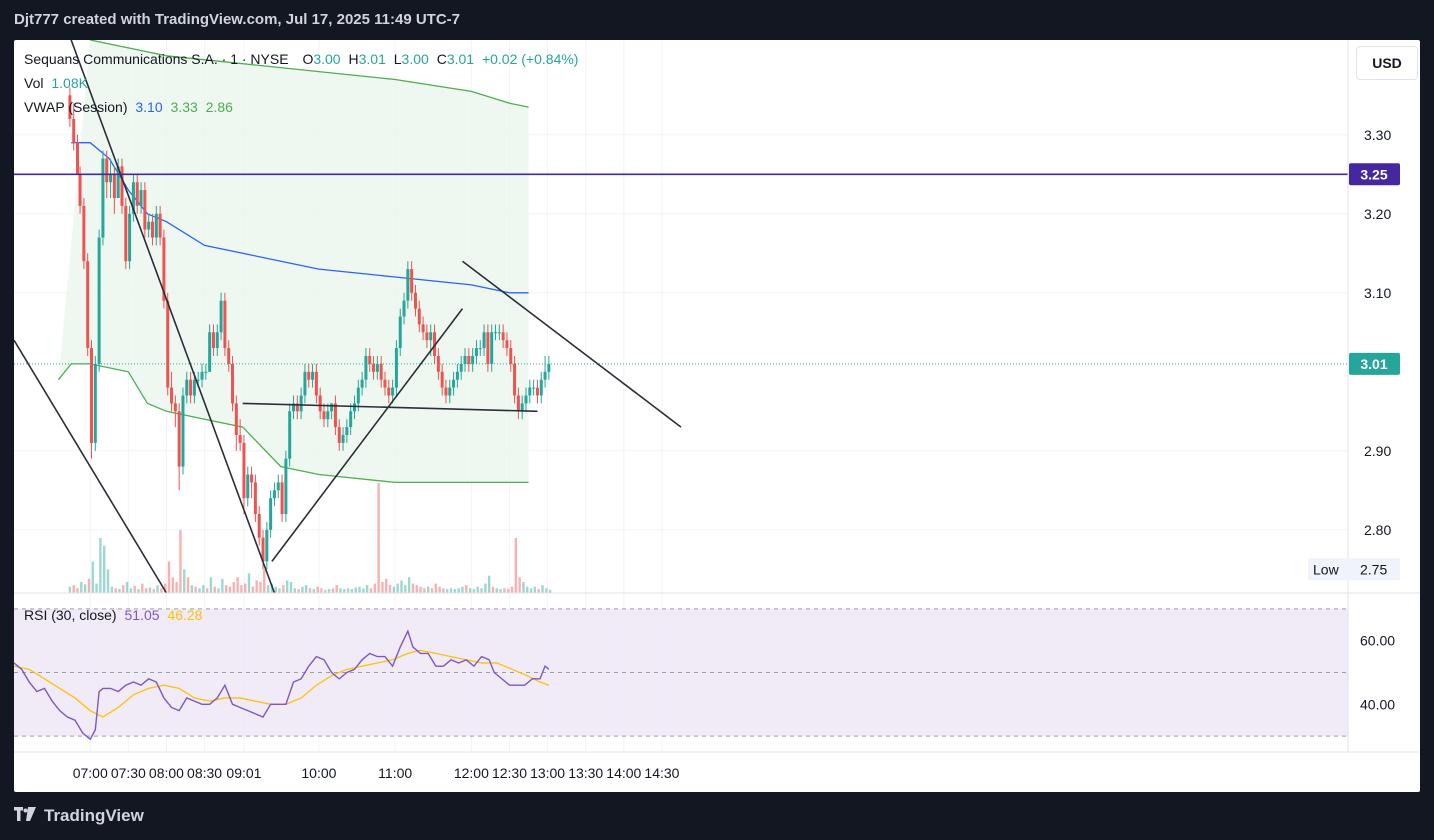  I want to click on currency-button: USD, so click(1387, 63).